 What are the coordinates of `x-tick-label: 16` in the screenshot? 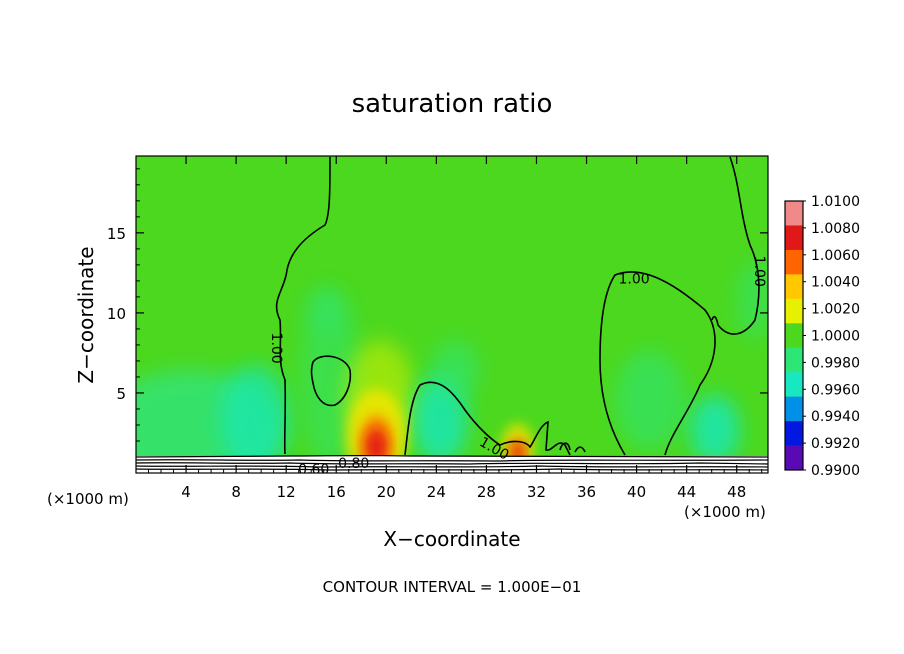 It's located at (336, 492).